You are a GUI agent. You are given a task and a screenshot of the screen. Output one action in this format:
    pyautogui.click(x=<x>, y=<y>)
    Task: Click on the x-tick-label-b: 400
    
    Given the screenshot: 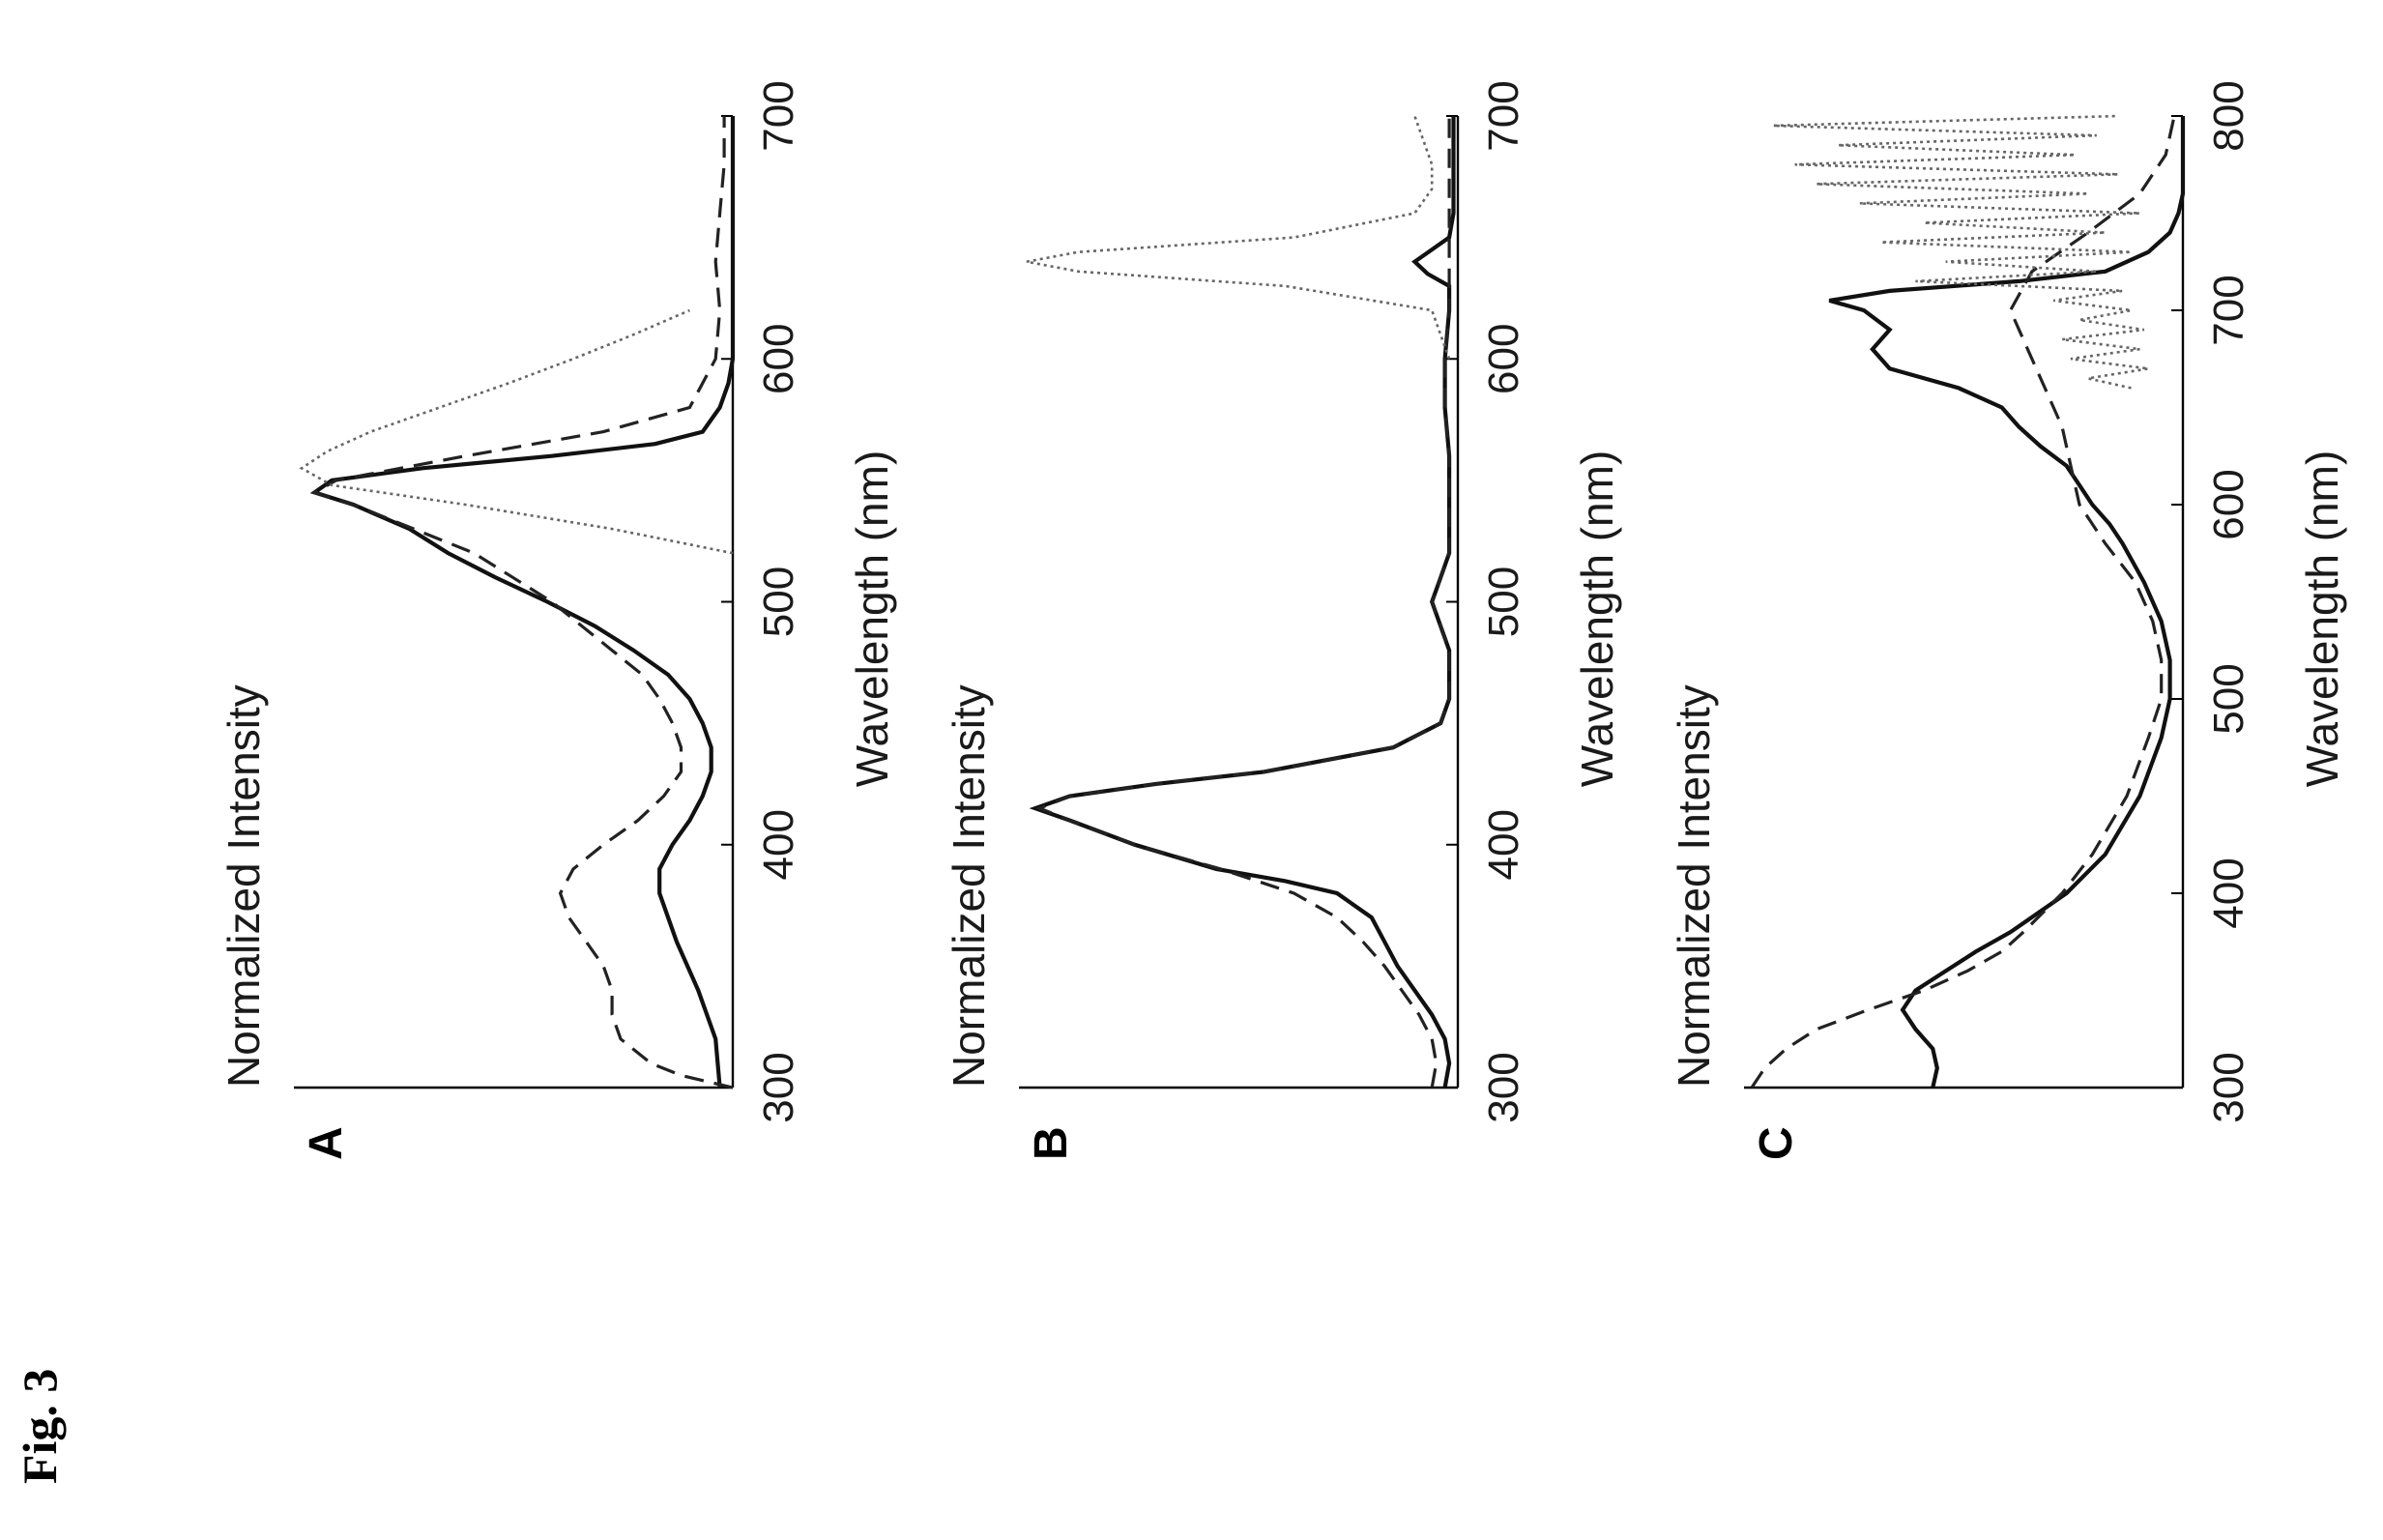 What is the action you would take?
    pyautogui.click(x=1504, y=845)
    